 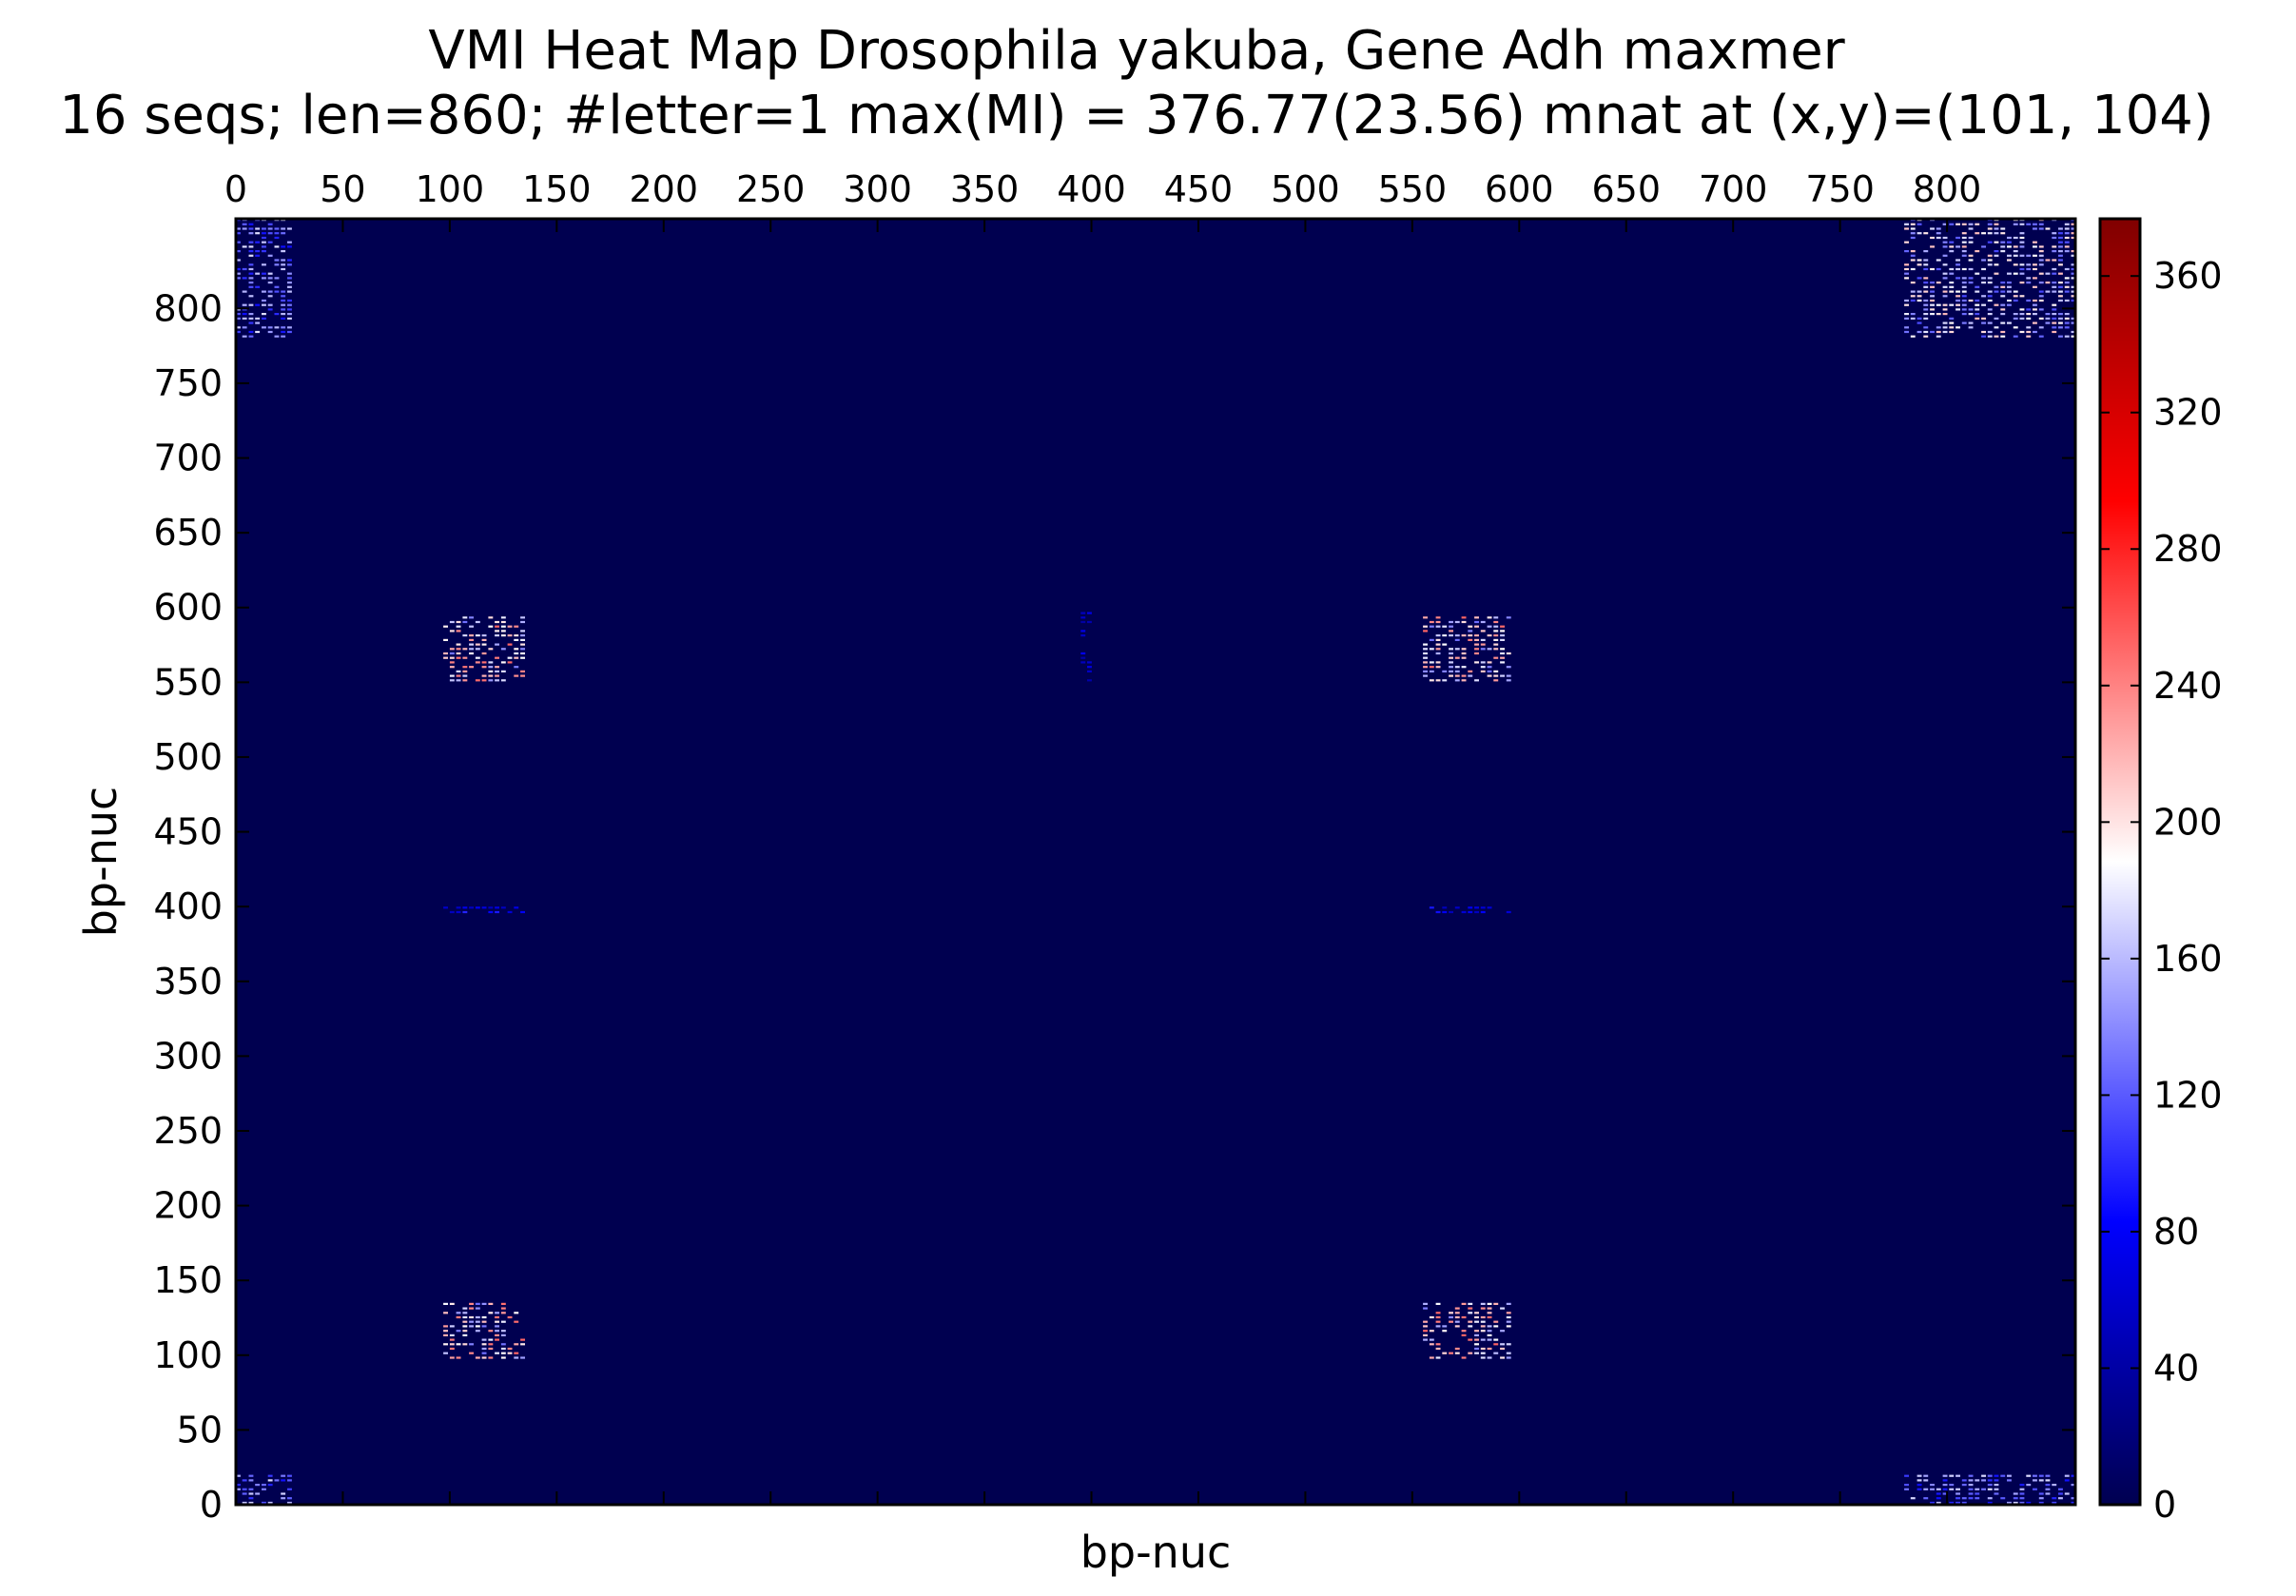 What do you see at coordinates (1156, 1552) in the screenshot?
I see `x-axis-label: bp-nuc` at bounding box center [1156, 1552].